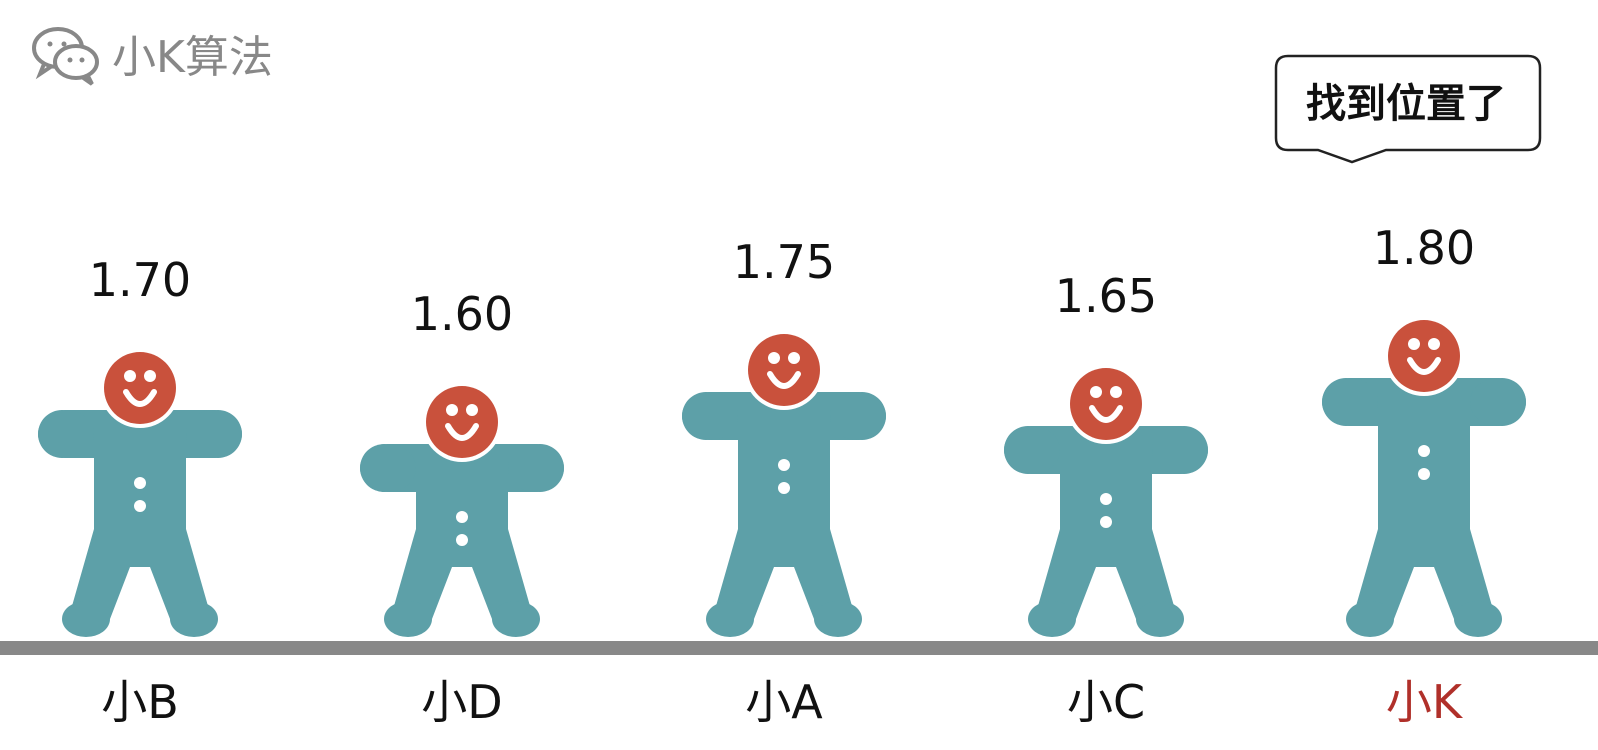 Image resolution: width=1598 pixels, height=750 pixels. Describe the element at coordinates (140, 280) in the screenshot. I see `height-label: 1.70` at that location.